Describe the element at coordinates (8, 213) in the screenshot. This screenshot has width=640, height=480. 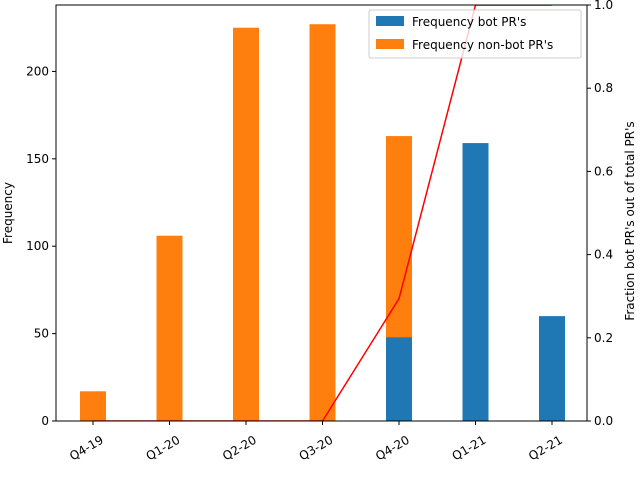
I see `y-axis-title: Frequency` at that location.